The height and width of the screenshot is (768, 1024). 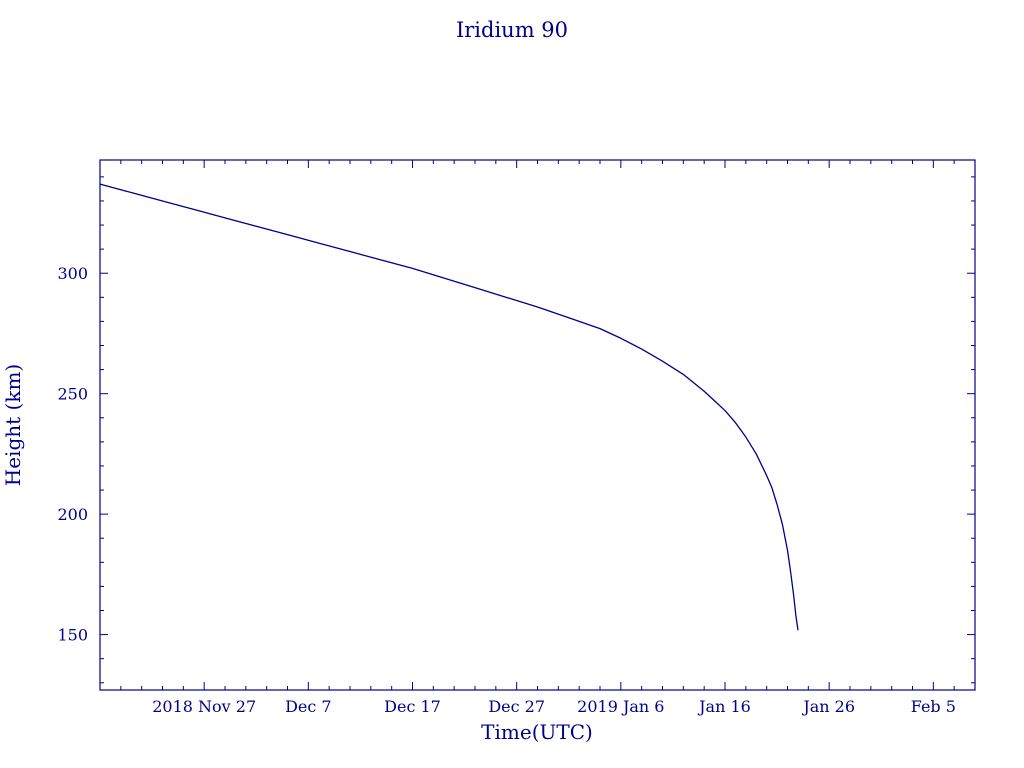 I want to click on x-tick-label: Dec 7, so click(x=308, y=706).